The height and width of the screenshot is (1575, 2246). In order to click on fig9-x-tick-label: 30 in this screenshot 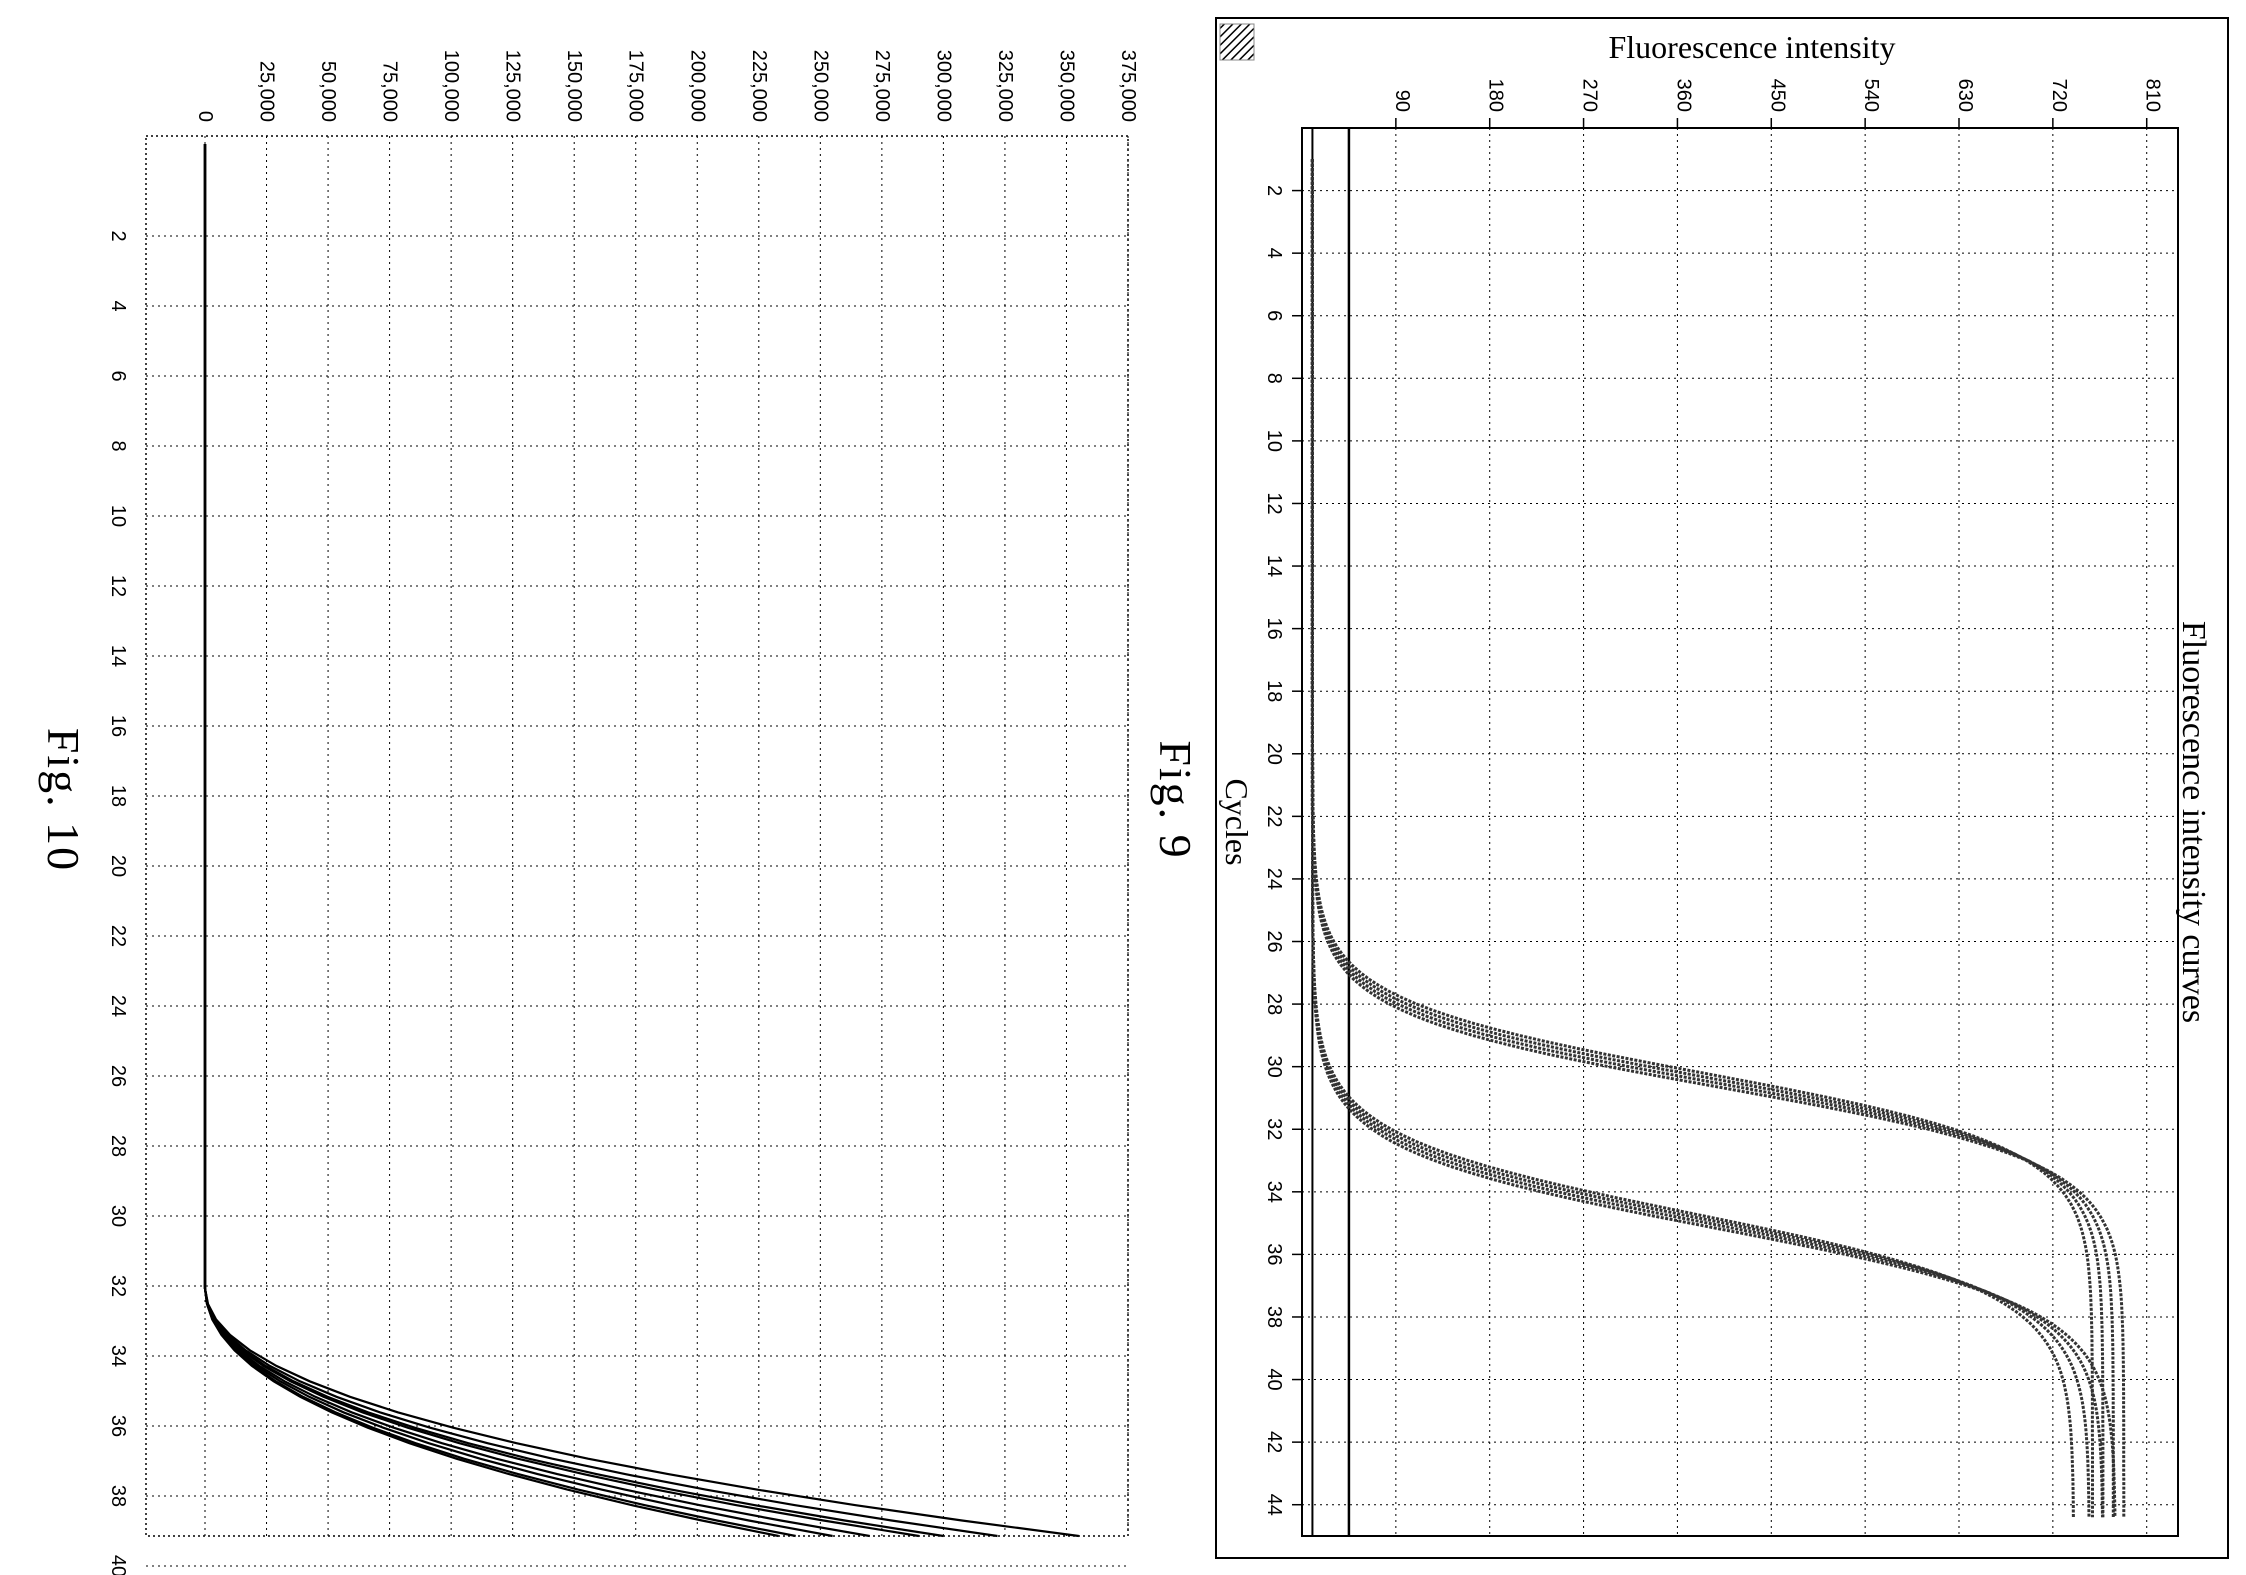, I will do `click(1274, 1067)`.